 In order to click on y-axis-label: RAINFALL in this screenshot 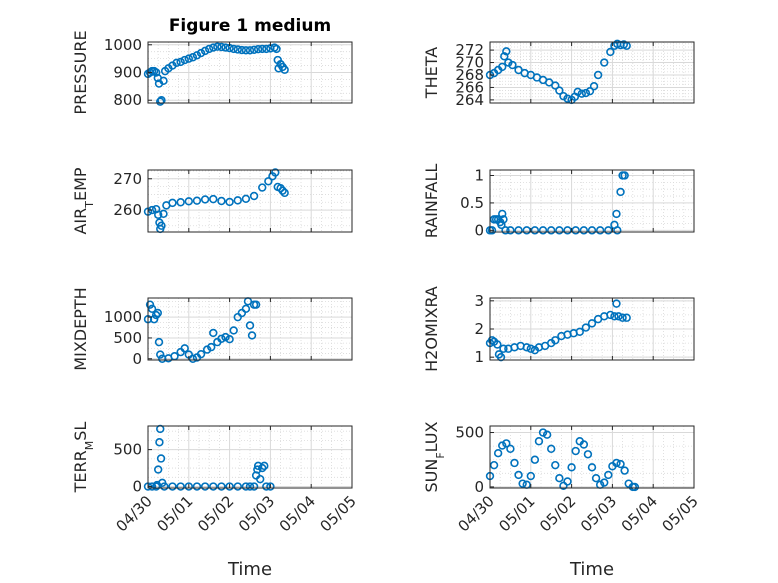, I will do `click(431, 201)`.